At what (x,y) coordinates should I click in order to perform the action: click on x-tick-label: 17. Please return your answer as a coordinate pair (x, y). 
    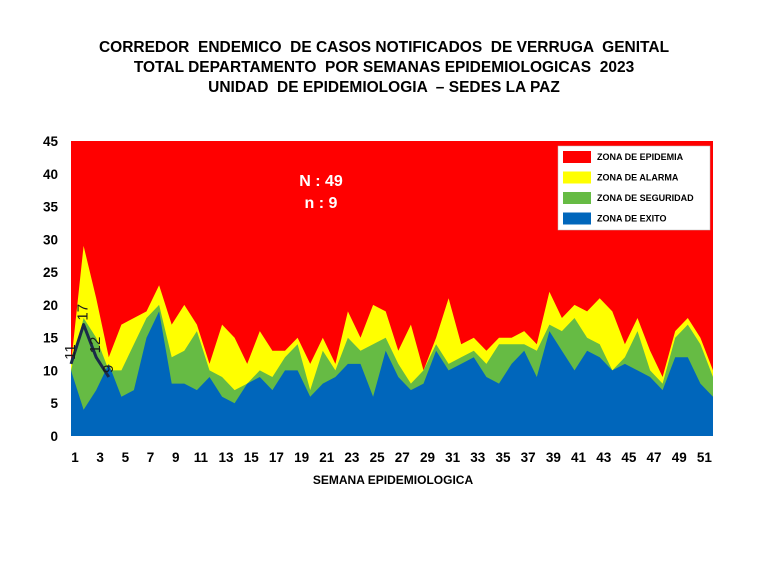
    Looking at the image, I should click on (276, 457).